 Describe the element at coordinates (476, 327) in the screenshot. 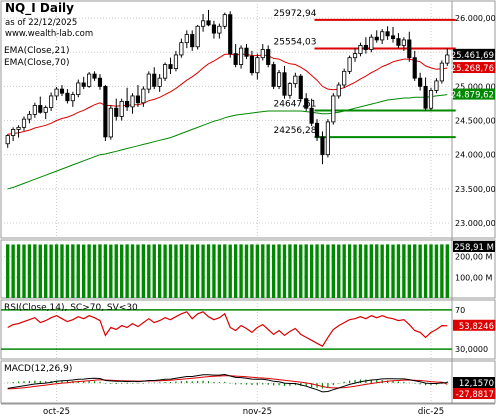

I see `rsi-last-label: 53,8246` at that location.